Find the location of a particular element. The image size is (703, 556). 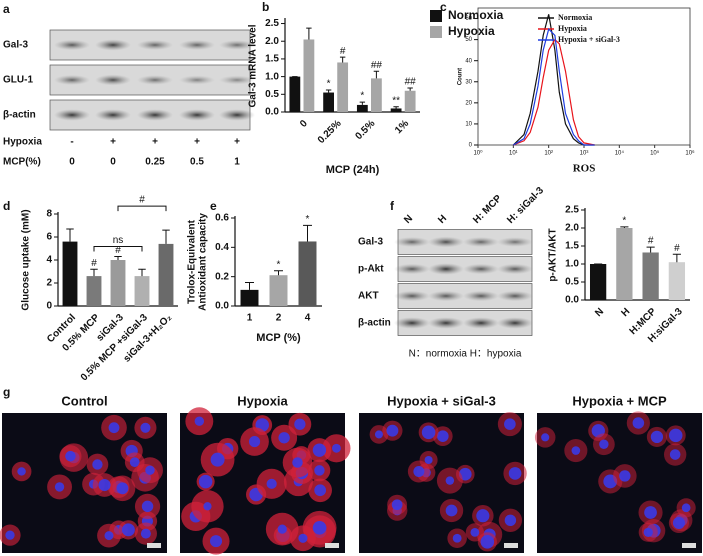

significance-mark: ## is located at coordinates (411, 82).